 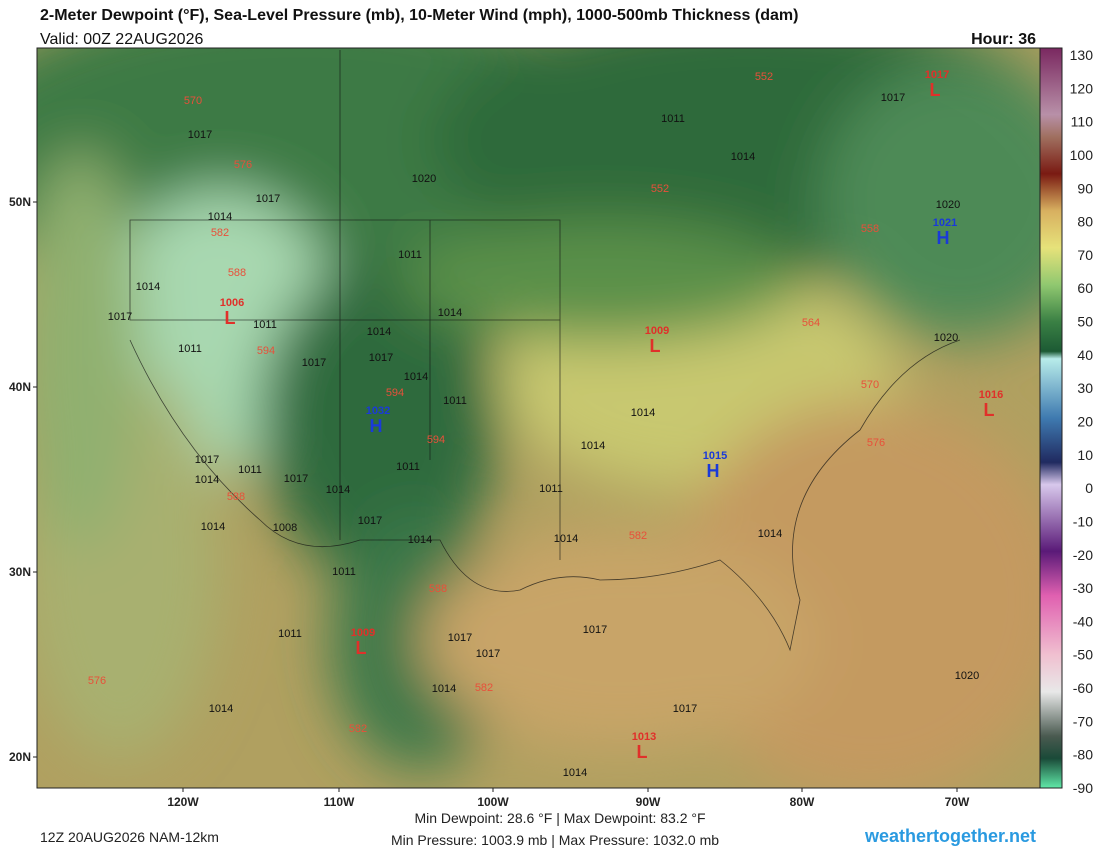 What do you see at coordinates (1085, 222) in the screenshot?
I see `colorbar-tick-label: 80` at bounding box center [1085, 222].